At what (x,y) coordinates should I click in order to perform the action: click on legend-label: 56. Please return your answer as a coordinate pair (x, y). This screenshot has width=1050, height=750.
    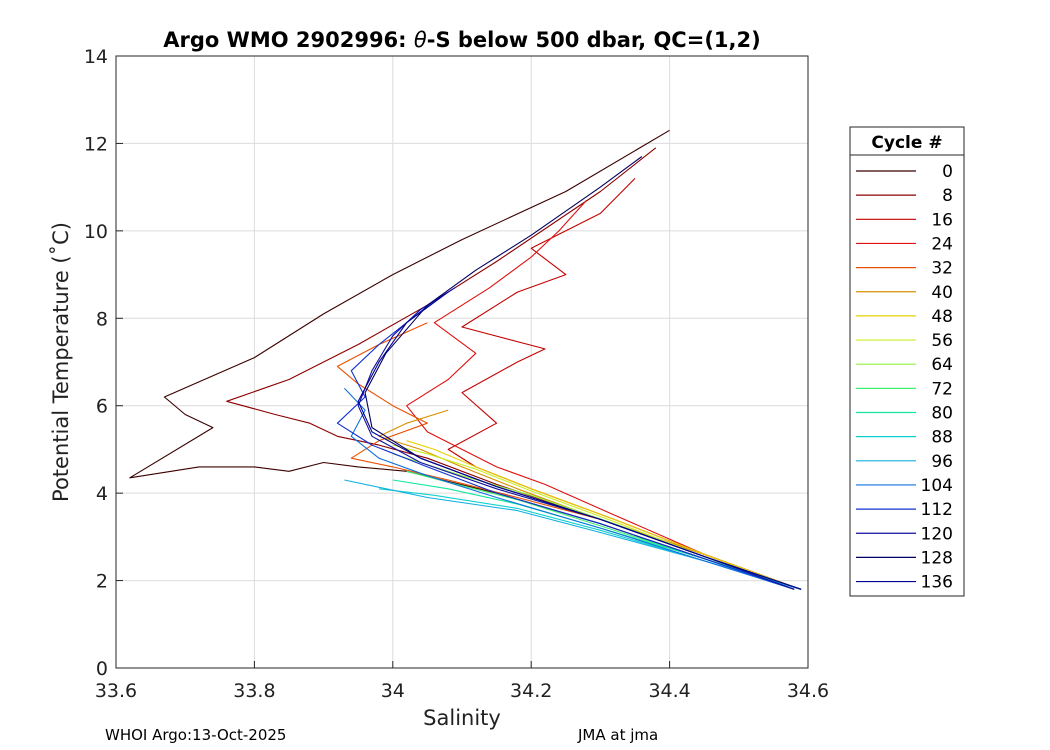
    Looking at the image, I should click on (942, 341).